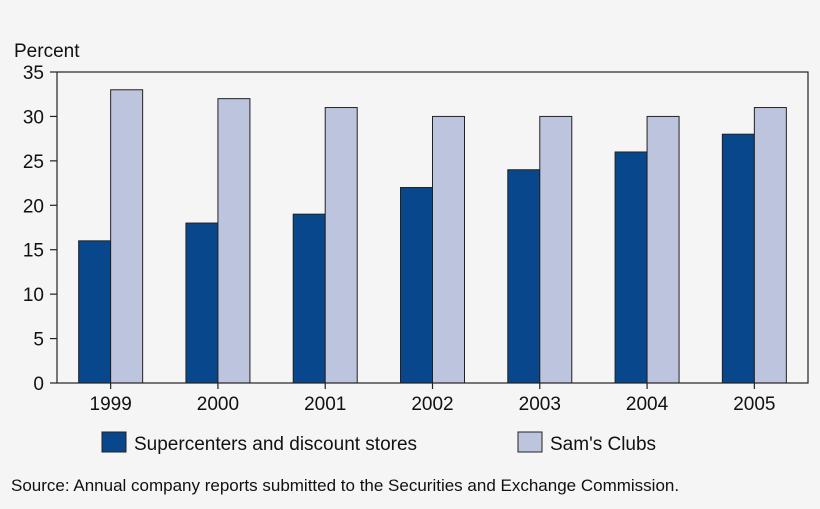 This screenshot has height=509, width=820. Describe the element at coordinates (111, 404) in the screenshot. I see `x-tick-label: 1999` at that location.